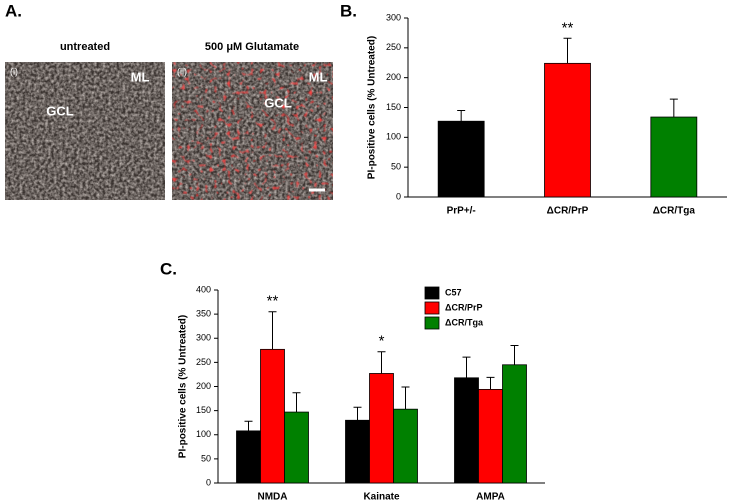 The height and width of the screenshot is (501, 730). Describe the element at coordinates (382, 341) in the screenshot. I see `significance: *` at that location.